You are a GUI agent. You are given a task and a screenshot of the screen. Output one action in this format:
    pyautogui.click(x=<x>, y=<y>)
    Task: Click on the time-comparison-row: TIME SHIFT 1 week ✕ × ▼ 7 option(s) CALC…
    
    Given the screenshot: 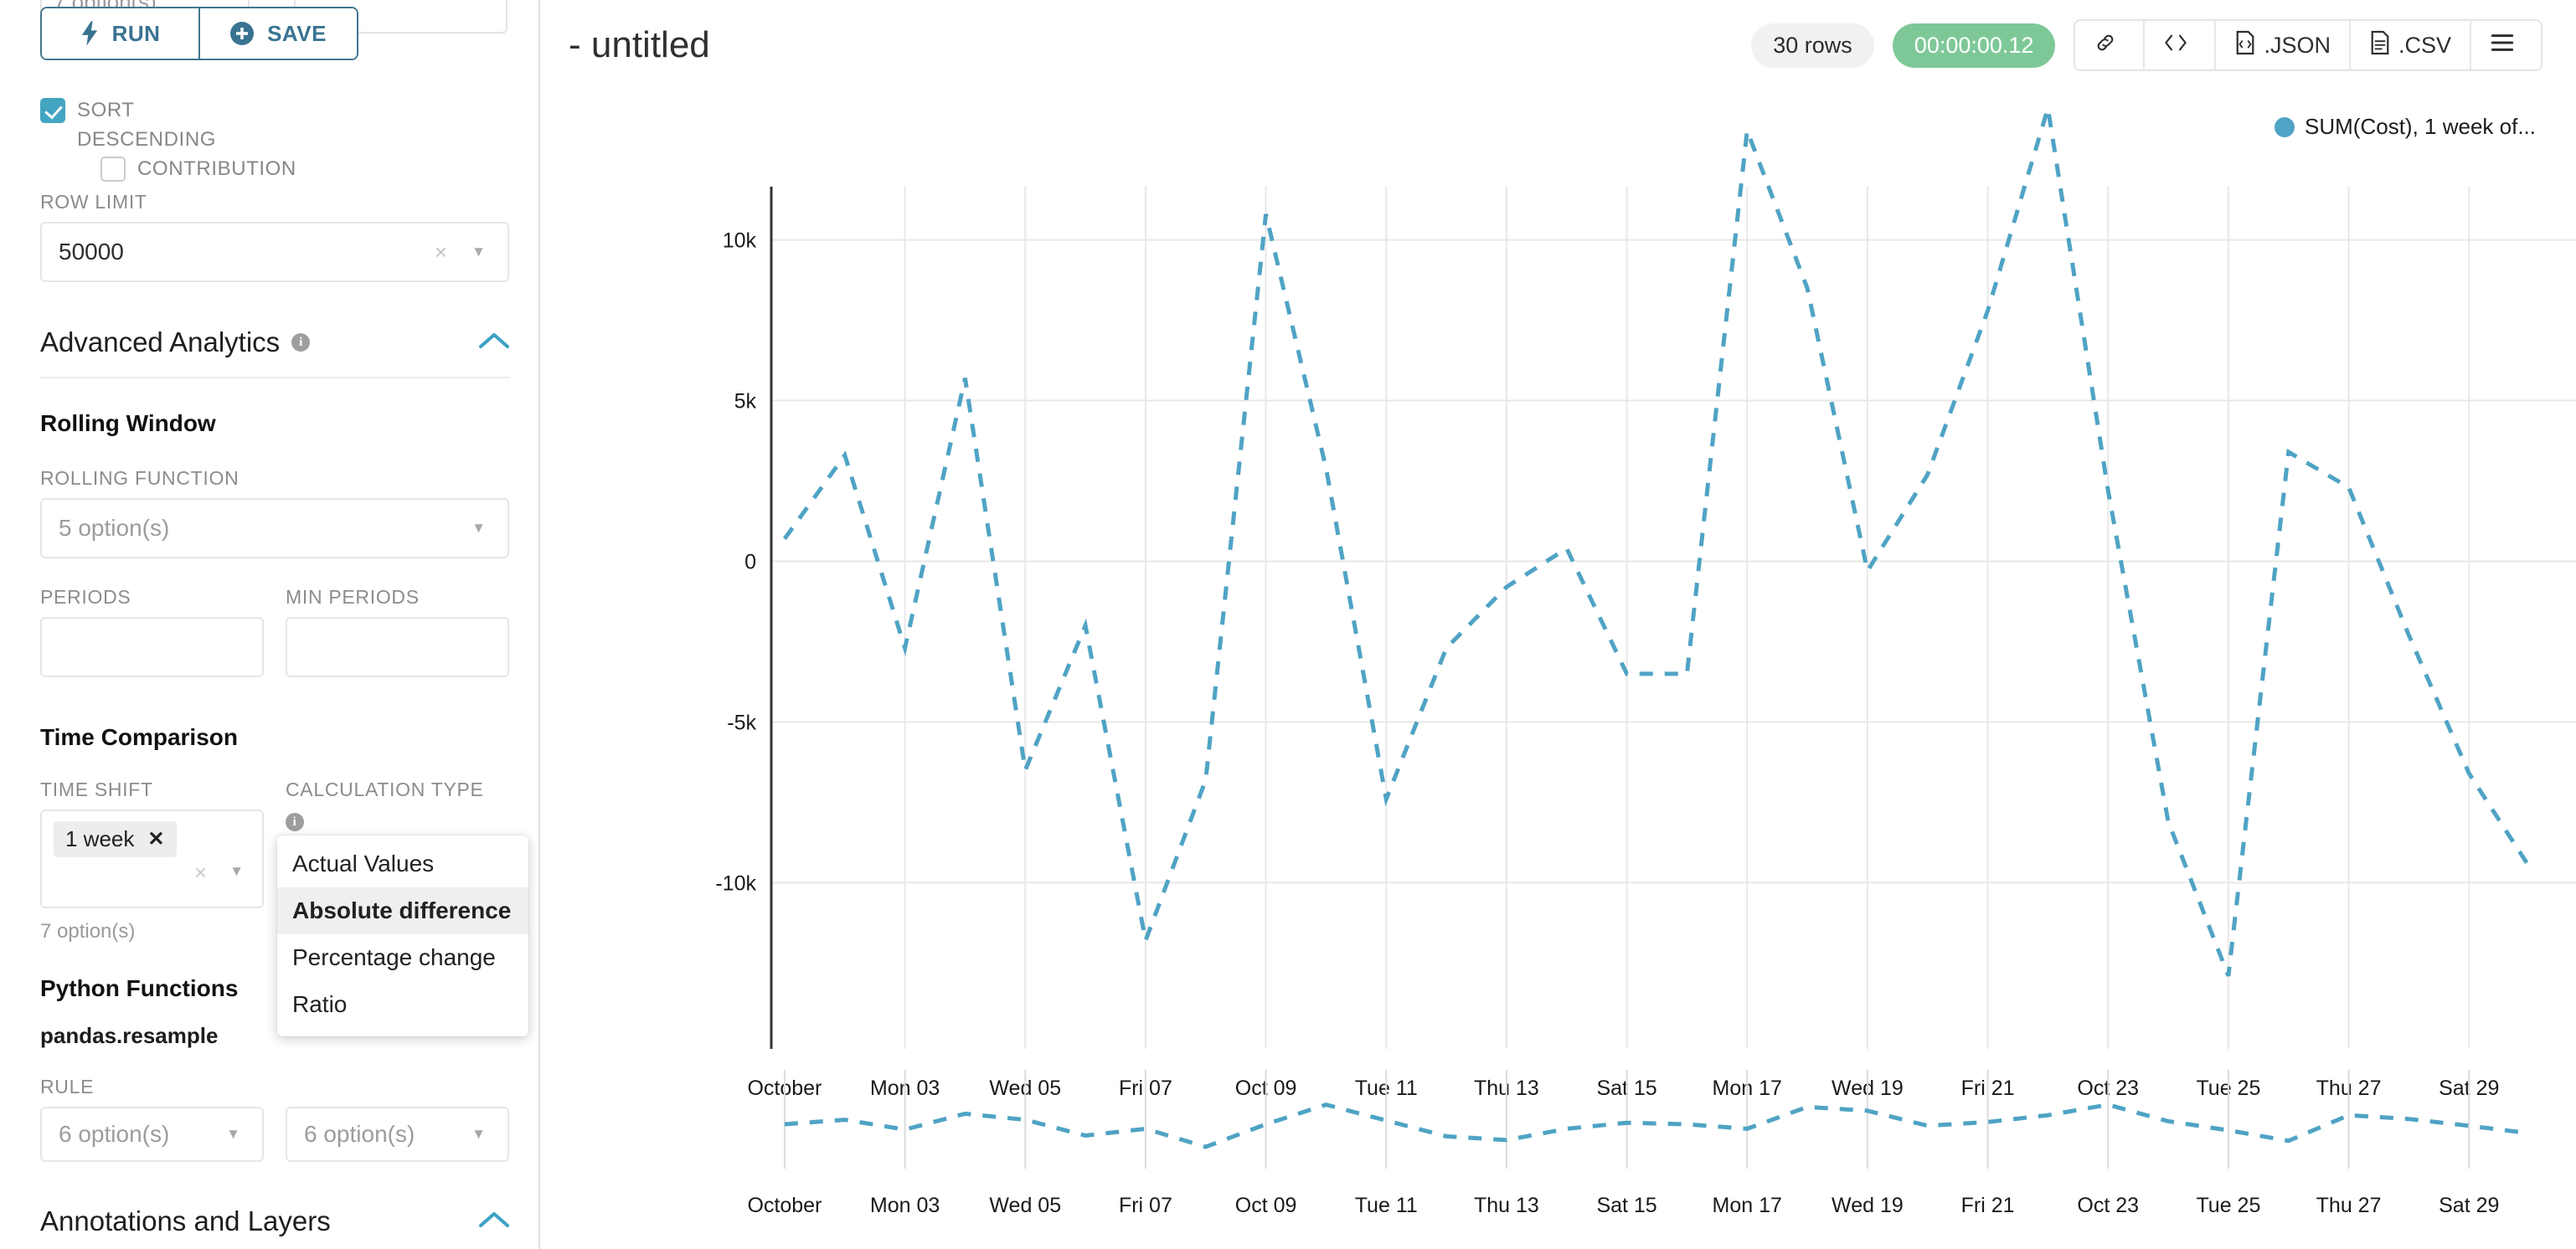 What is the action you would take?
    pyautogui.click(x=284, y=907)
    